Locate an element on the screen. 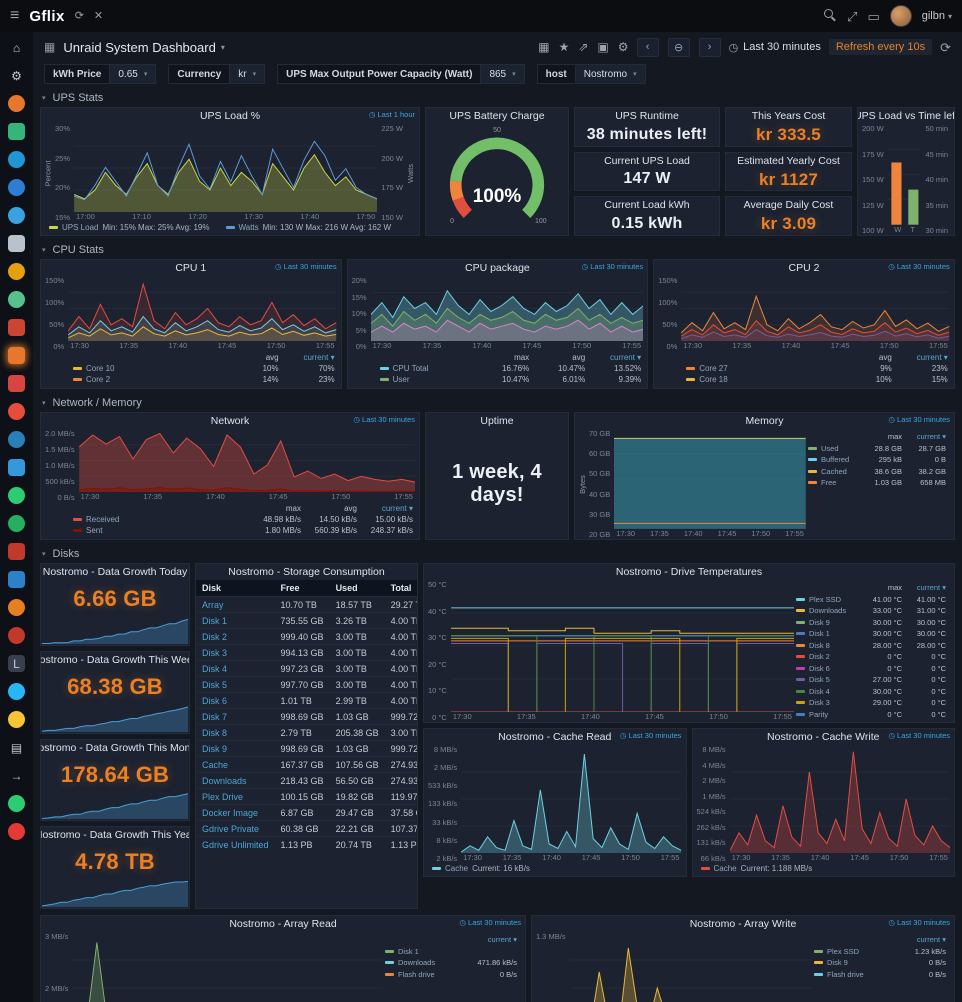 The width and height of the screenshot is (962, 1002). disk-link: Array is located at coordinates (235, 604).